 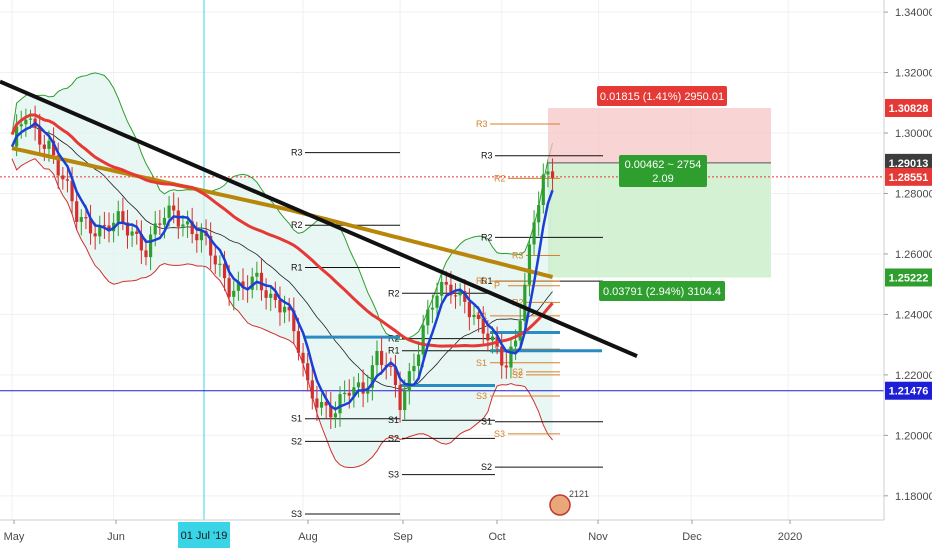 I want to click on pivot-sep-4-label: S2, so click(x=486, y=467).